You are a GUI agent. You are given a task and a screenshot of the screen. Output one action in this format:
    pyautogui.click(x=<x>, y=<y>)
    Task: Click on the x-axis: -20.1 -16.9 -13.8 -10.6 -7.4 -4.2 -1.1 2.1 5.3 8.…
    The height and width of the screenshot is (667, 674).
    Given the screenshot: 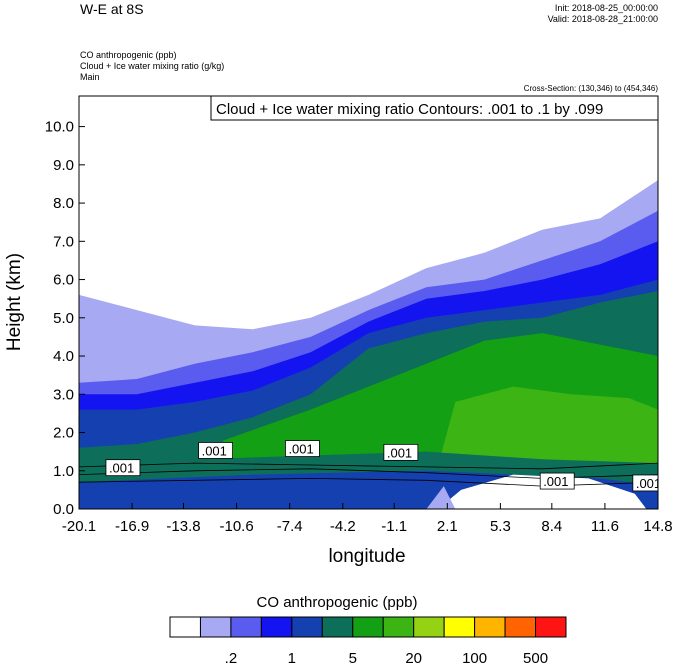 What is the action you would take?
    pyautogui.click(x=367, y=519)
    